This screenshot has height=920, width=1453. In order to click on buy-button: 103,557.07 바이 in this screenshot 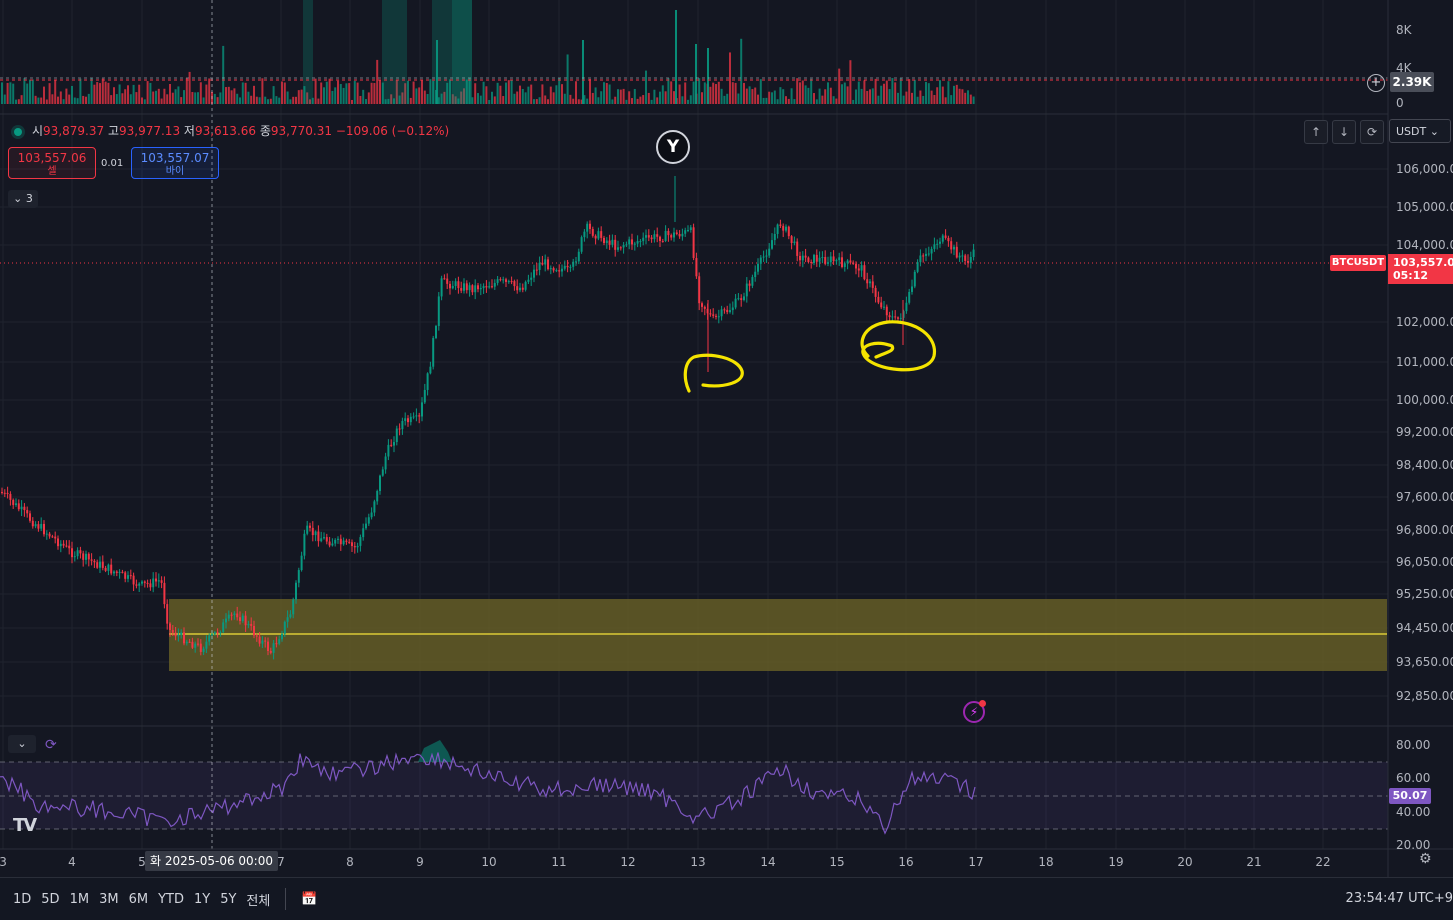, I will do `click(175, 163)`.